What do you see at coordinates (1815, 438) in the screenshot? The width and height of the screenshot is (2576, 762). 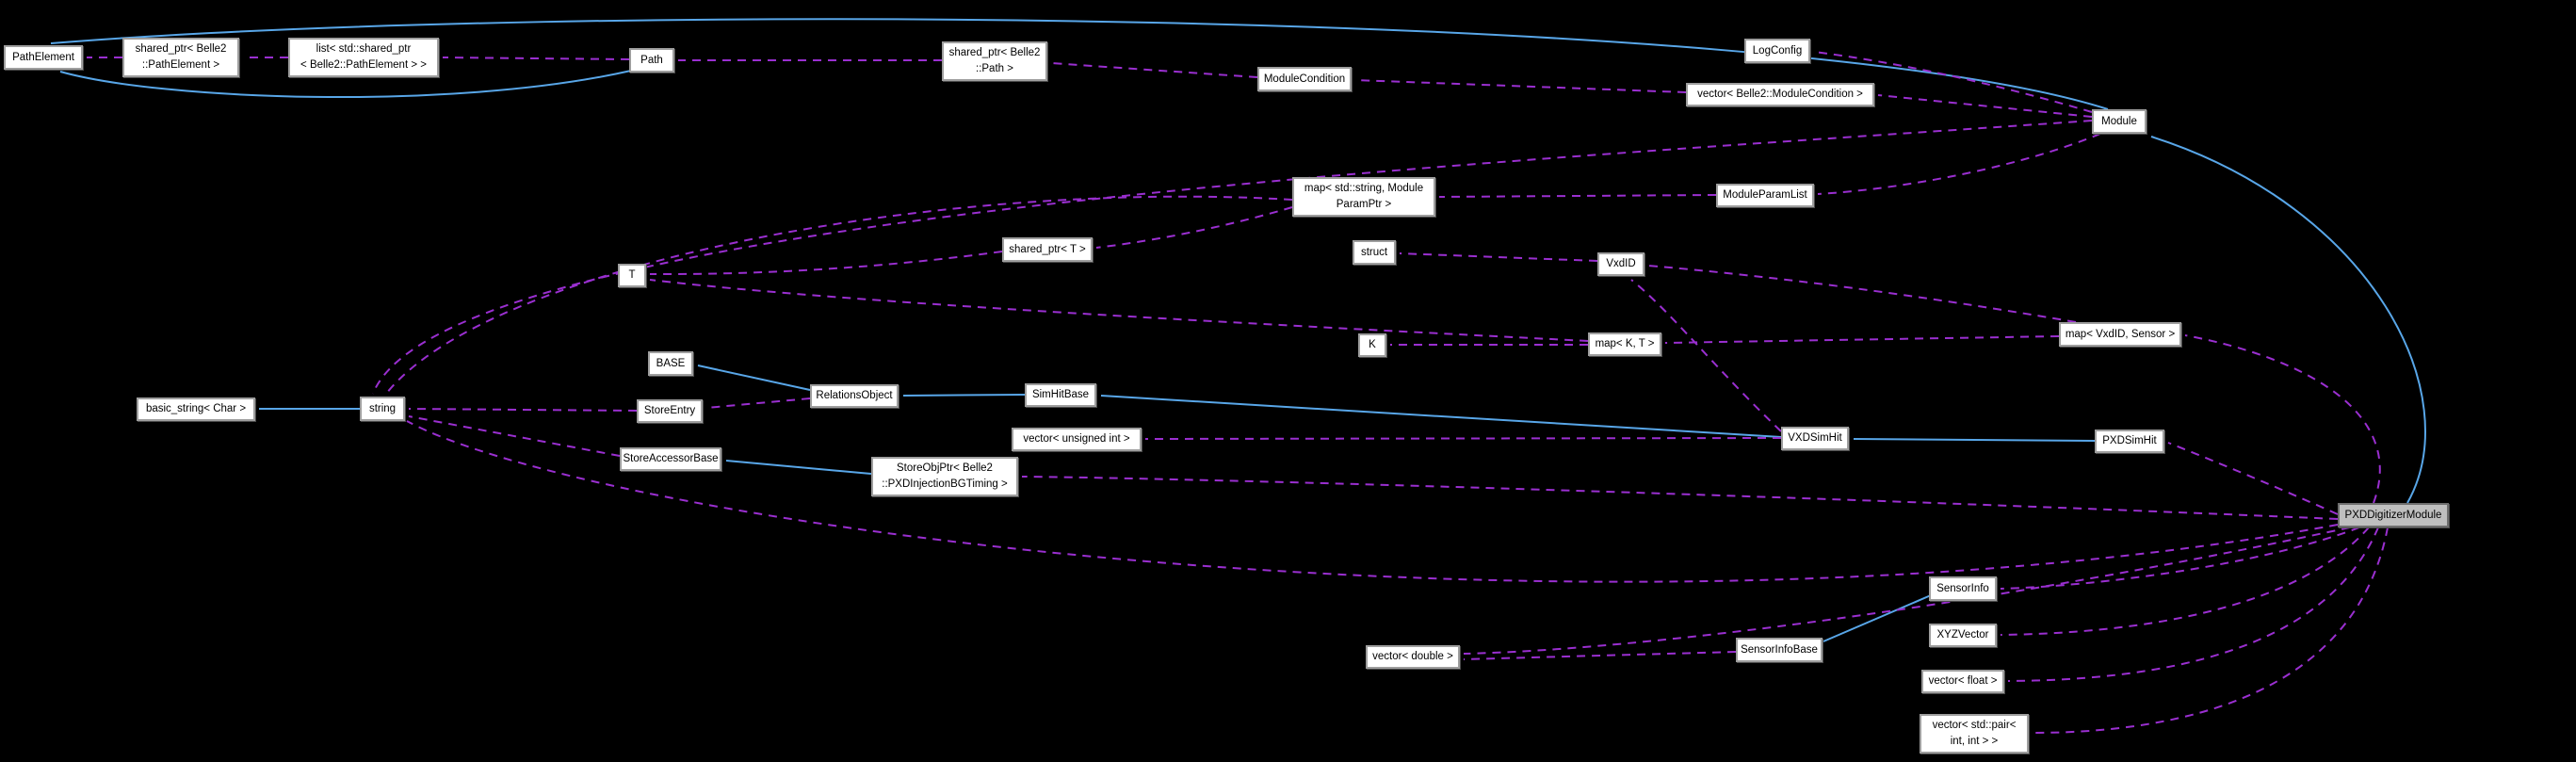 I see `node-vxdsimhit: VXDSimHit` at bounding box center [1815, 438].